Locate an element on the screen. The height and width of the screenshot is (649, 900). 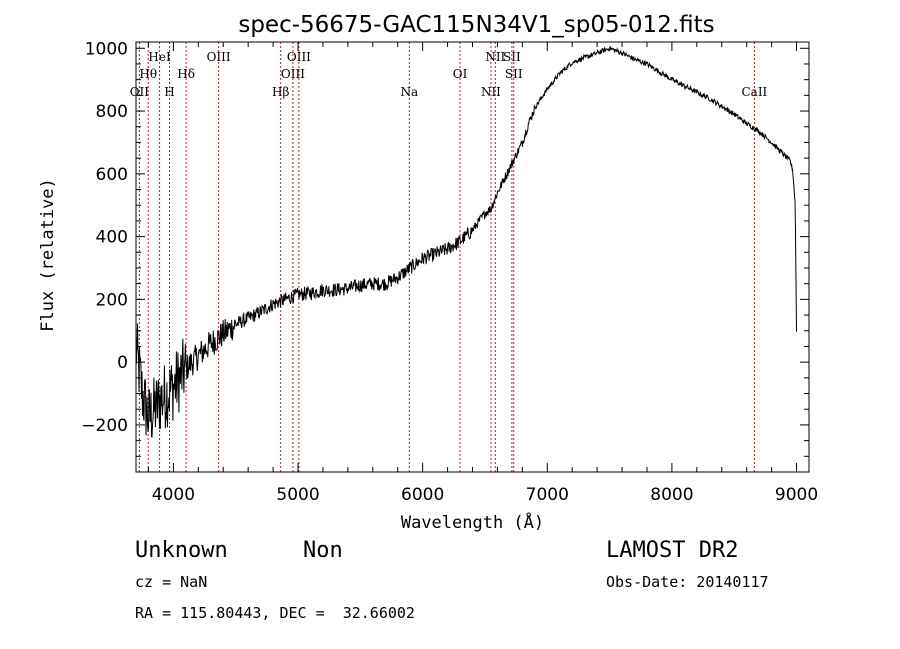
x-tick-label: 4000 is located at coordinates (173, 495).